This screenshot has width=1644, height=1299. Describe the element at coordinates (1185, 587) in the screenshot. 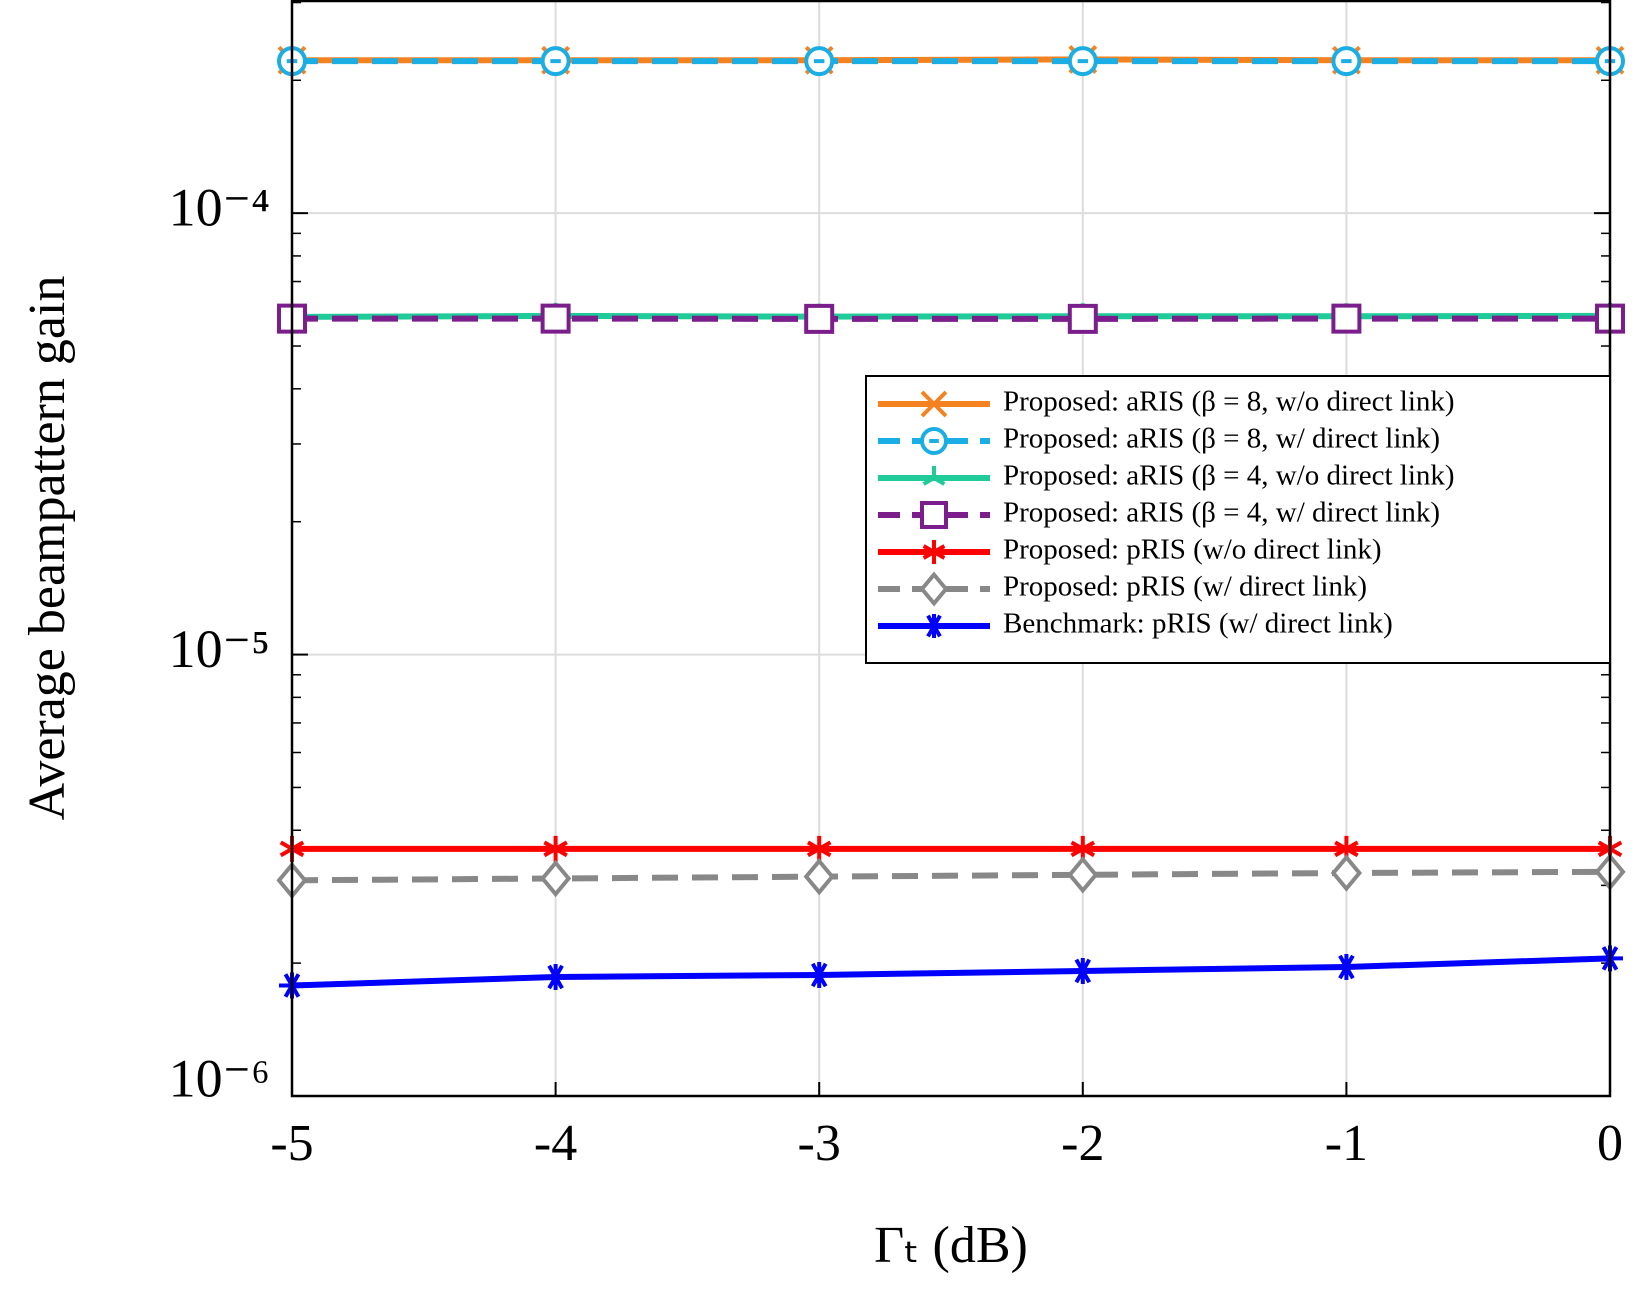

I see `legend-label: Proposed: pRIS (w/ direct link)` at that location.